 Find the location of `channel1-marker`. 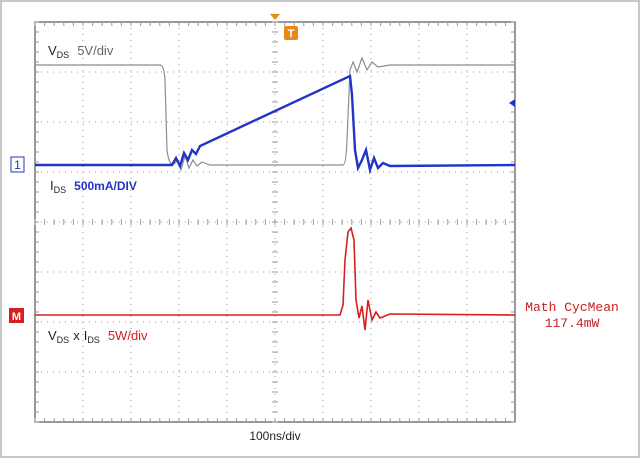

channel1-marker is located at coordinates (17, 164).